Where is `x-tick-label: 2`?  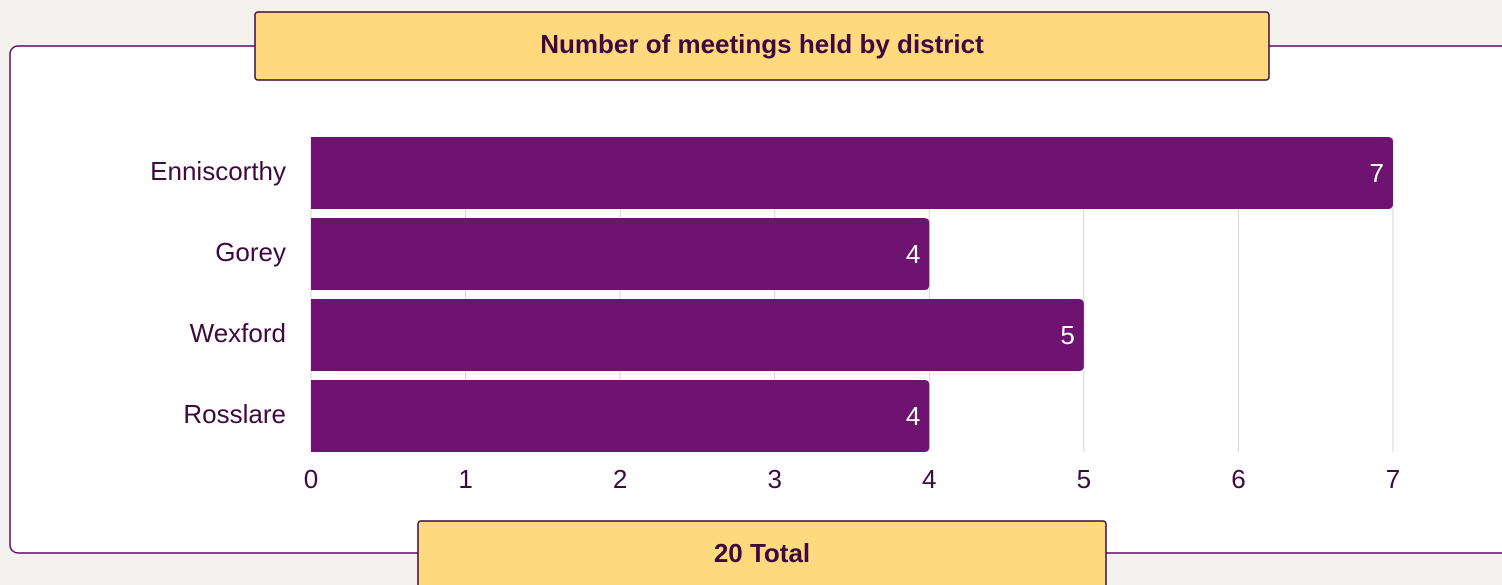 x-tick-label: 2 is located at coordinates (620, 479).